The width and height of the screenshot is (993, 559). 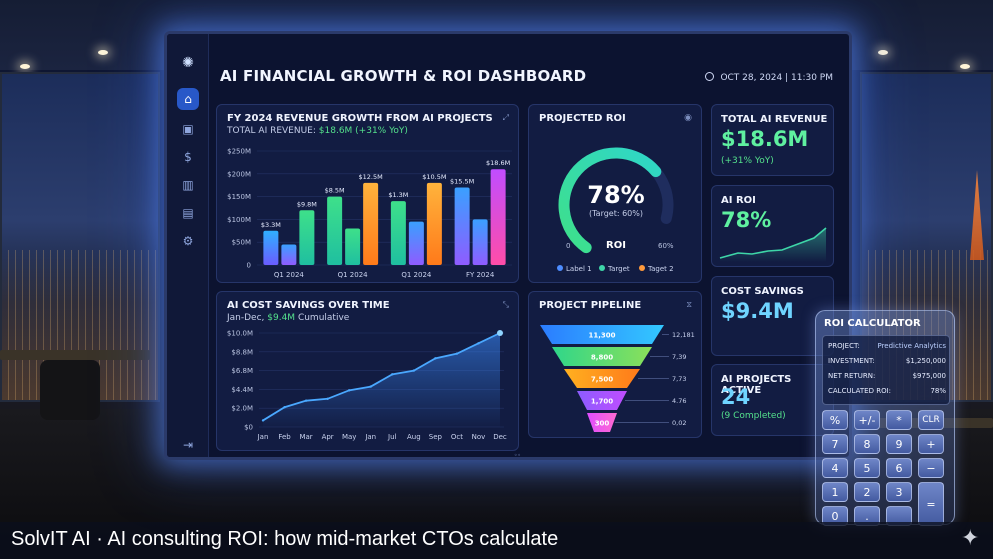 What do you see at coordinates (931, 468) in the screenshot?
I see `calc-key: −` at bounding box center [931, 468].